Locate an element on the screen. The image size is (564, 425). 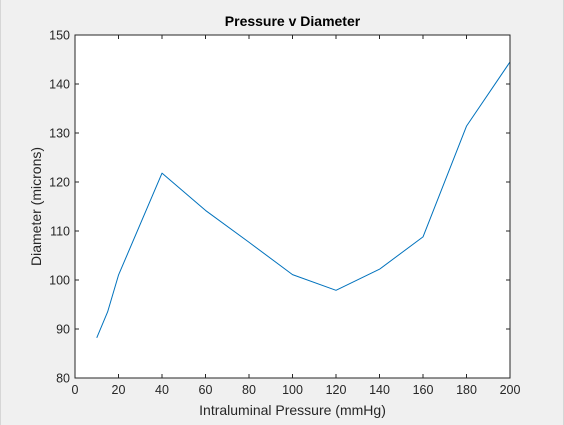
y-tick-label: 150 is located at coordinates (59, 36).